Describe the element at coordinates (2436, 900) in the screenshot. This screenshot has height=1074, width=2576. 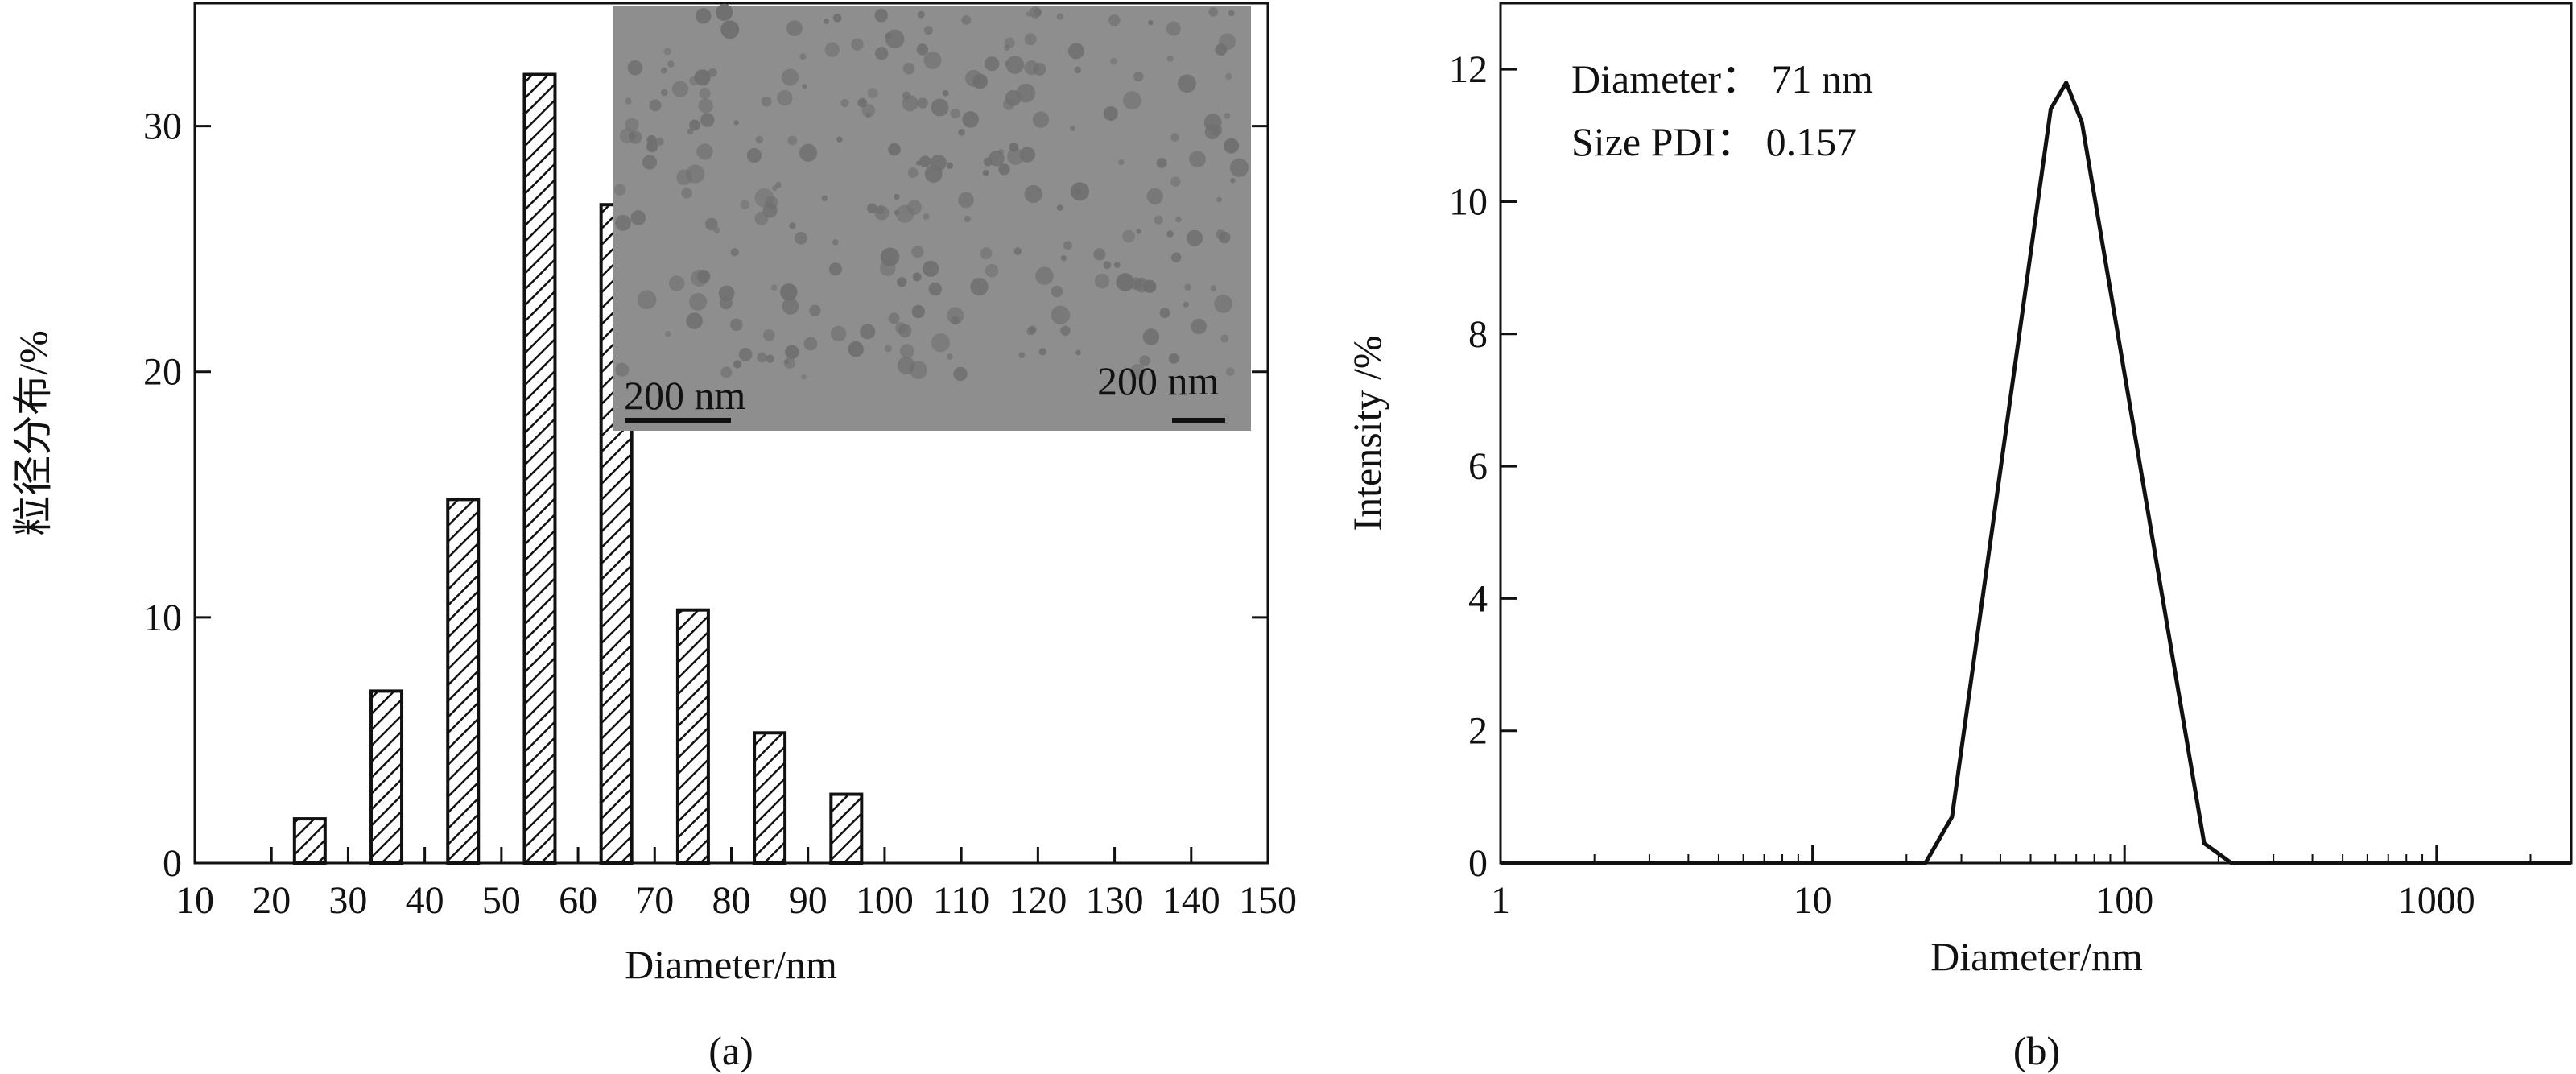
I see `x-tick-label: 1000` at that location.